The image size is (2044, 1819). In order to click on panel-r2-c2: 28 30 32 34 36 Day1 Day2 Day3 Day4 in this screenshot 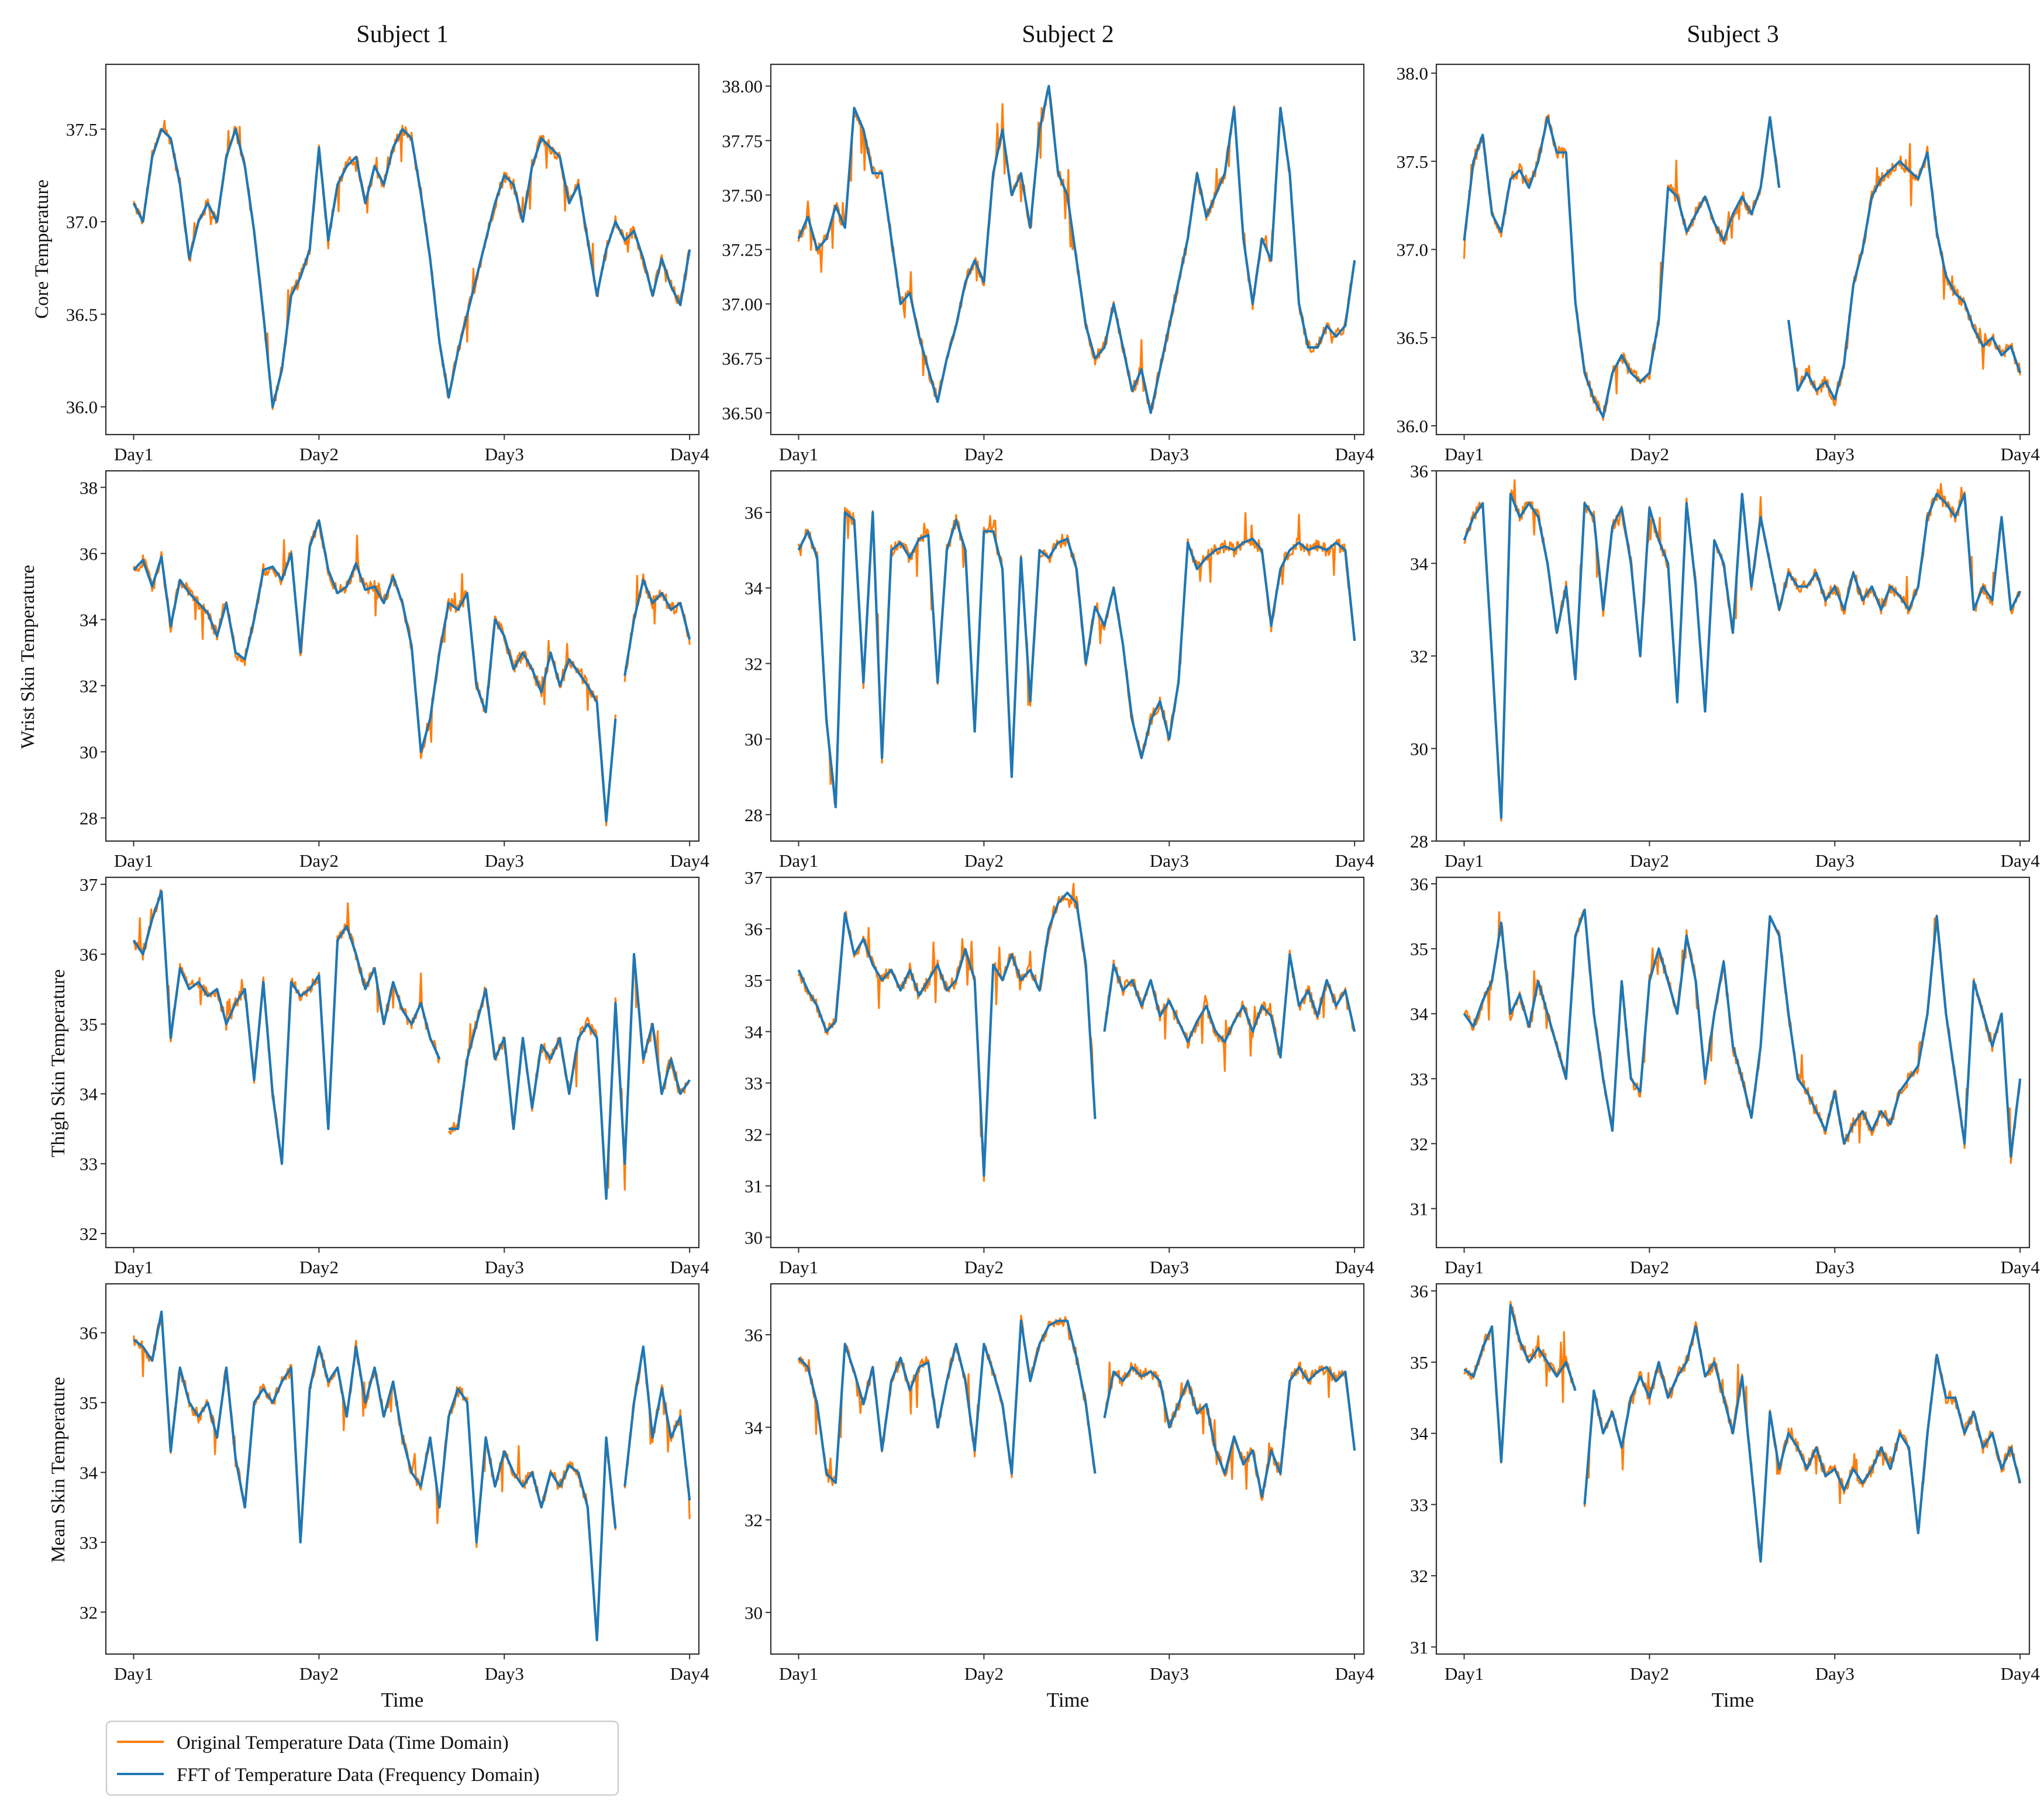, I will do `click(1059, 670)`.